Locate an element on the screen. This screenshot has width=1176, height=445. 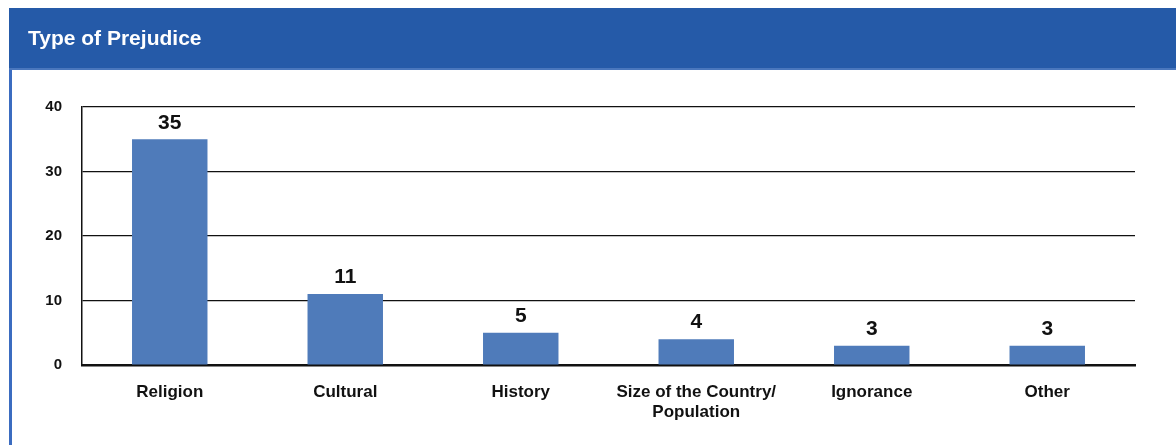
x-tick-label: History is located at coordinates (521, 392).